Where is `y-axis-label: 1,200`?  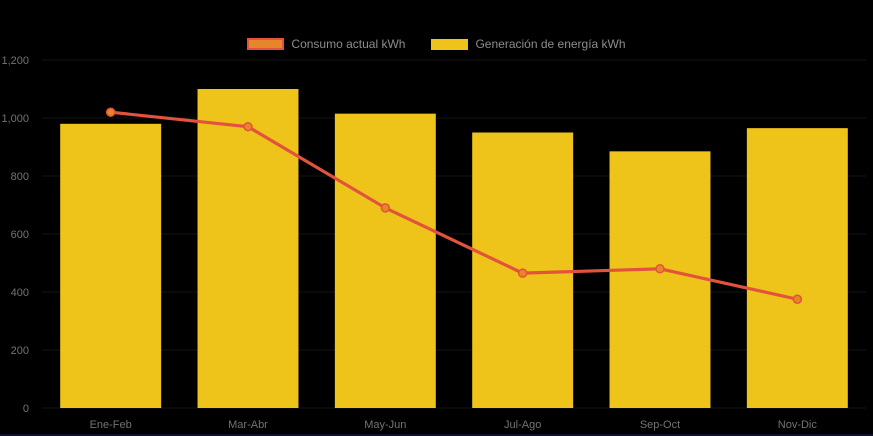 y-axis-label: 1,200 is located at coordinates (15, 61).